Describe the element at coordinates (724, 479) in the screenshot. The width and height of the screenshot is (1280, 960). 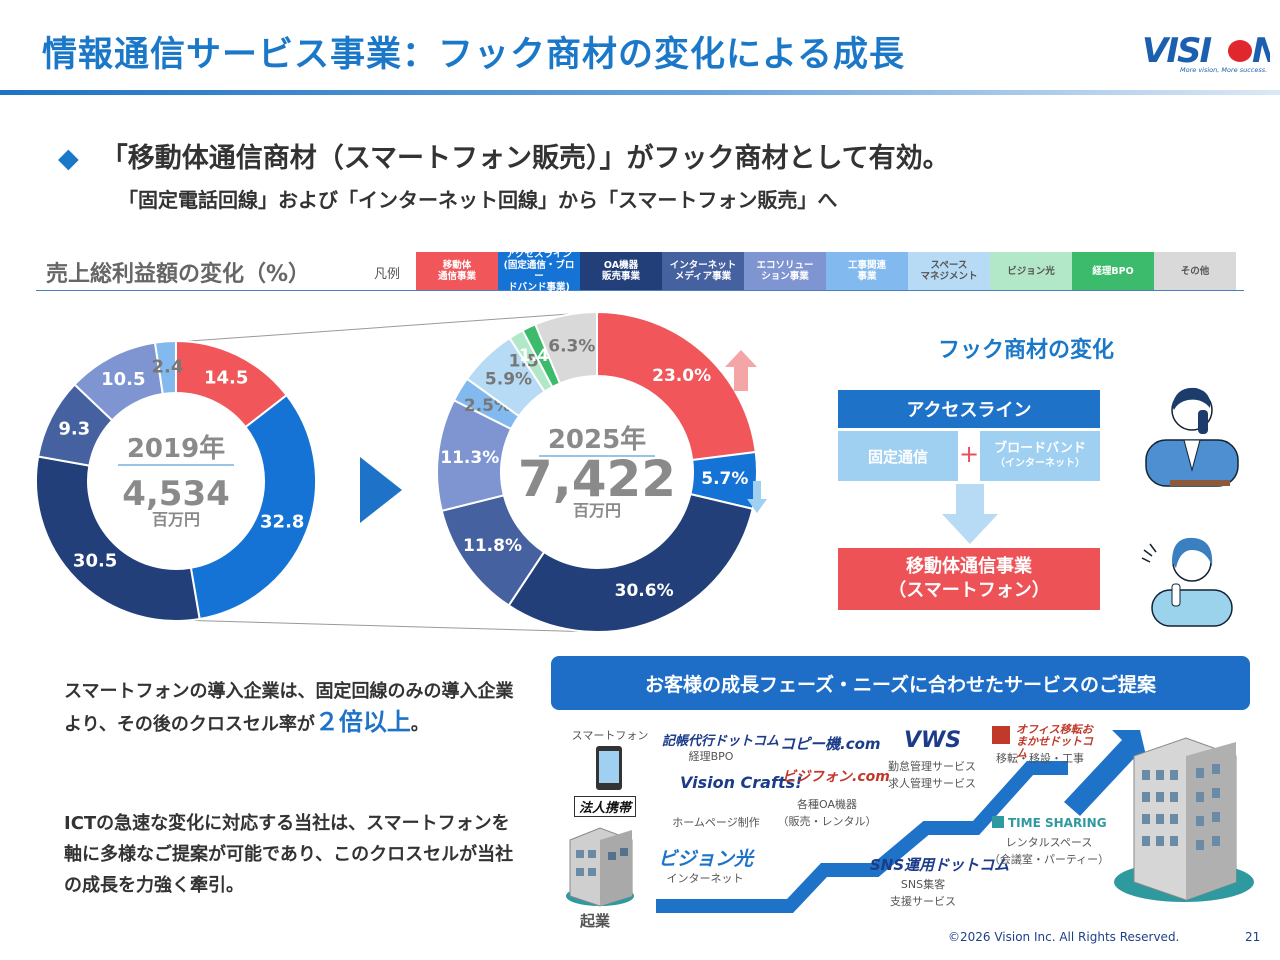
I see `data-label: 5.7%` at that location.